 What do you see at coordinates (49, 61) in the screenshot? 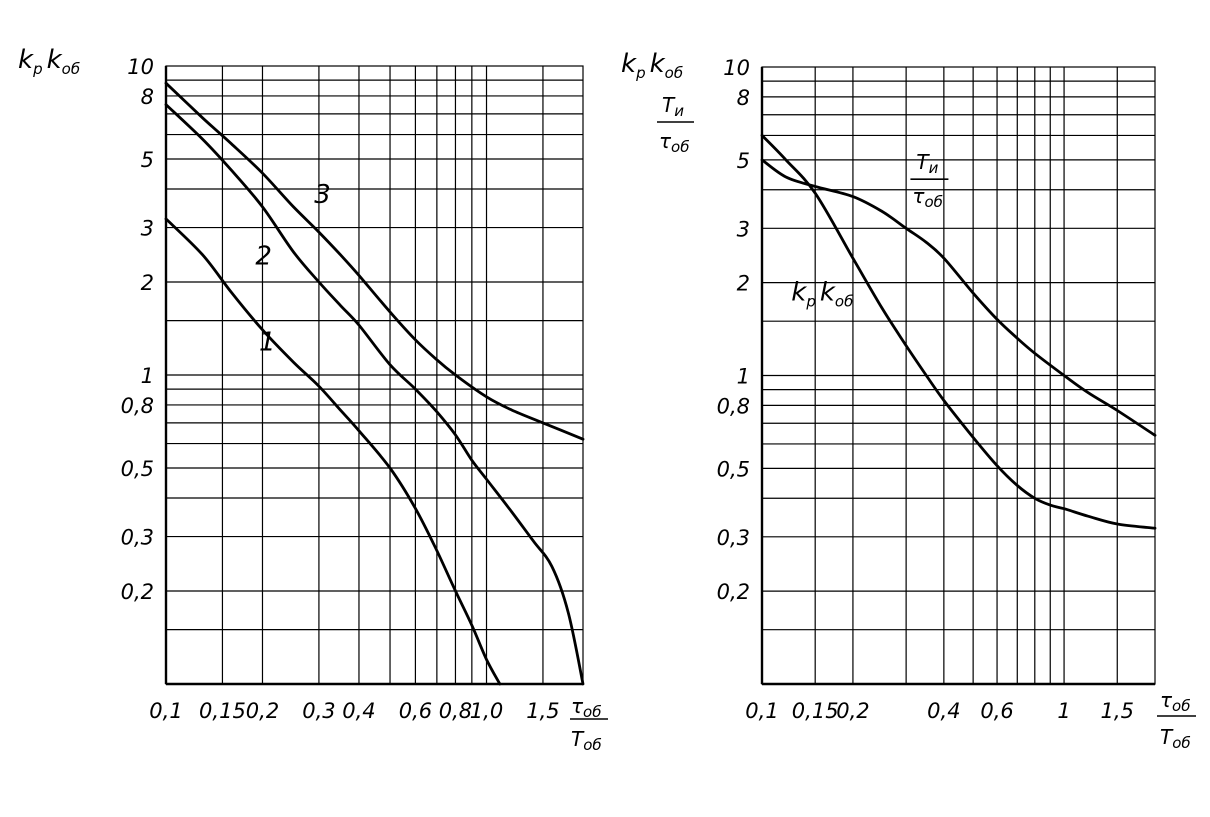
I see `y-axis-label-left: kр kоб` at bounding box center [49, 61].